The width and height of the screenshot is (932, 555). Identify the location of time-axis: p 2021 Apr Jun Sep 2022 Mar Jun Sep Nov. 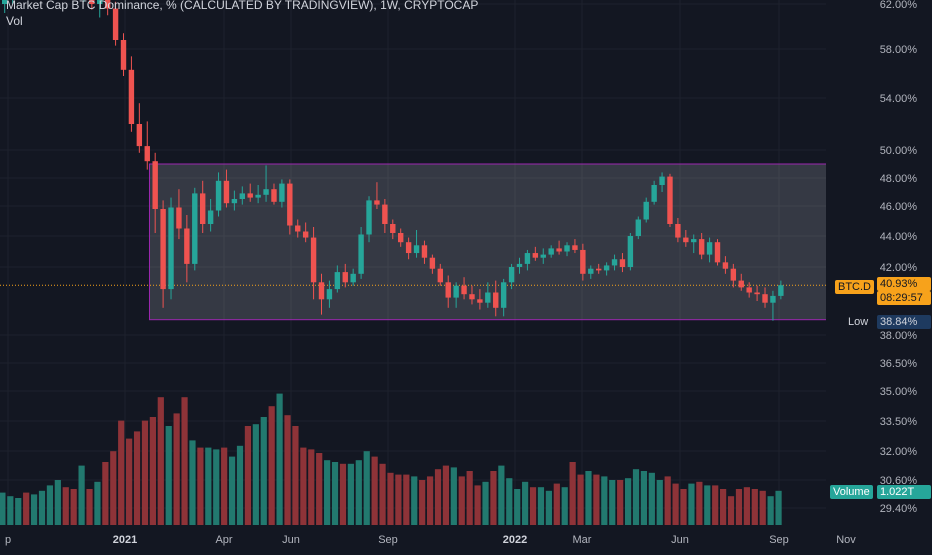
(466, 537).